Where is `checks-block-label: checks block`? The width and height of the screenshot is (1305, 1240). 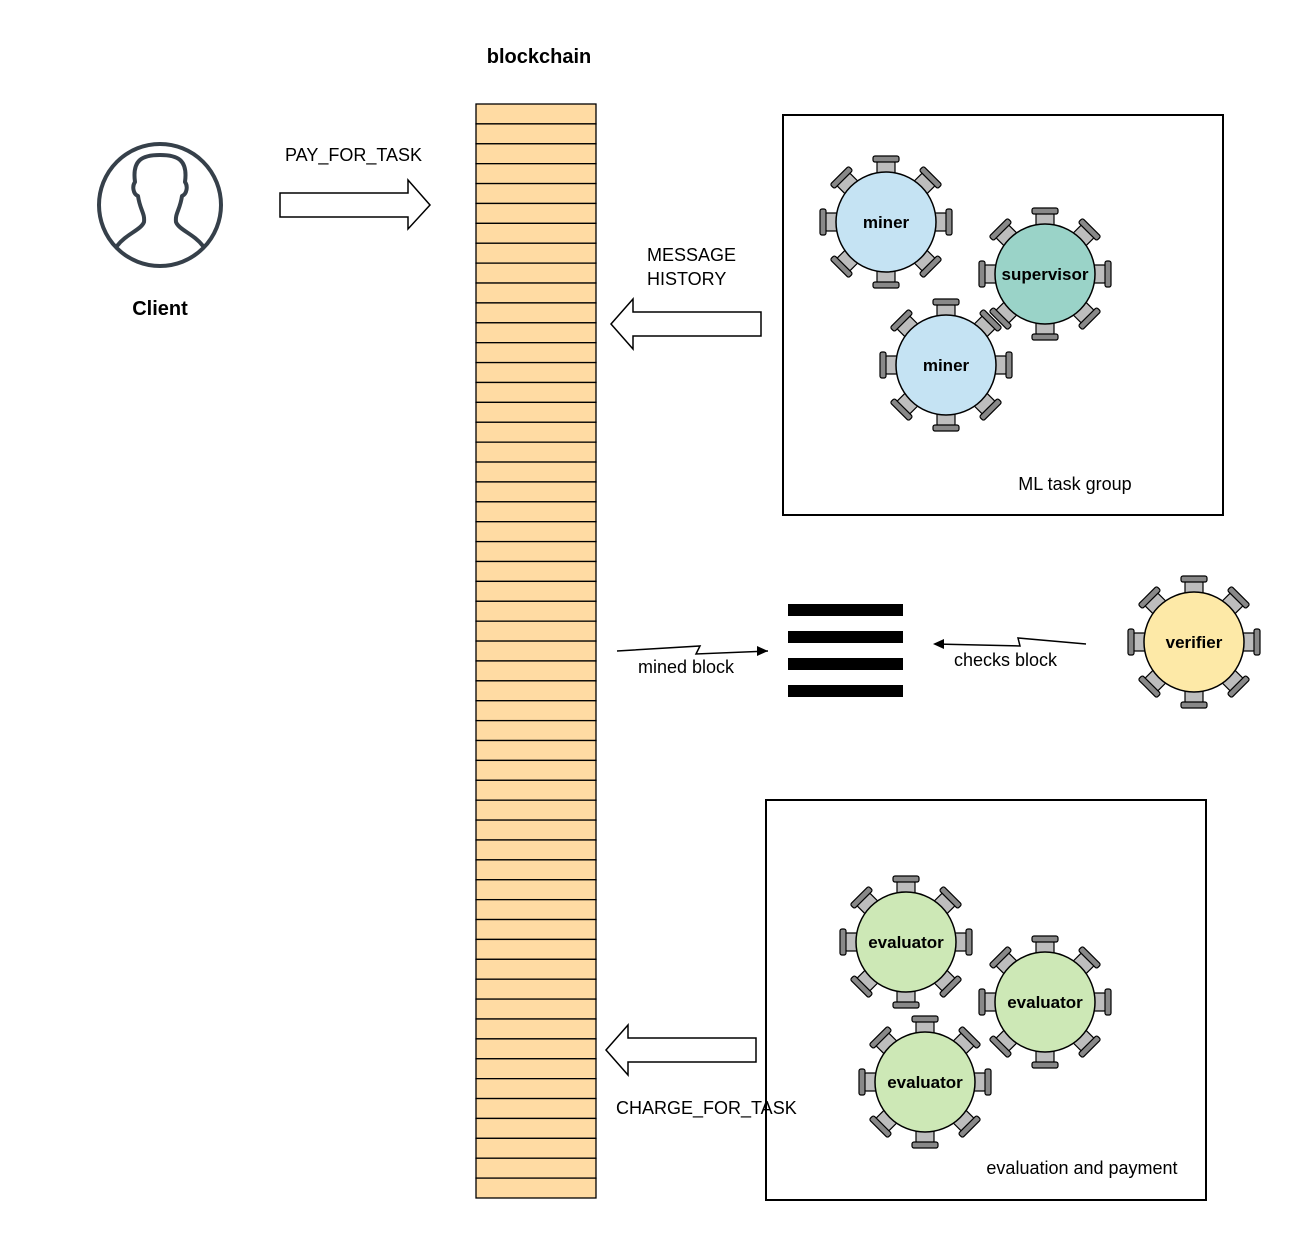
checks-block-label: checks block is located at coordinates (1006, 660).